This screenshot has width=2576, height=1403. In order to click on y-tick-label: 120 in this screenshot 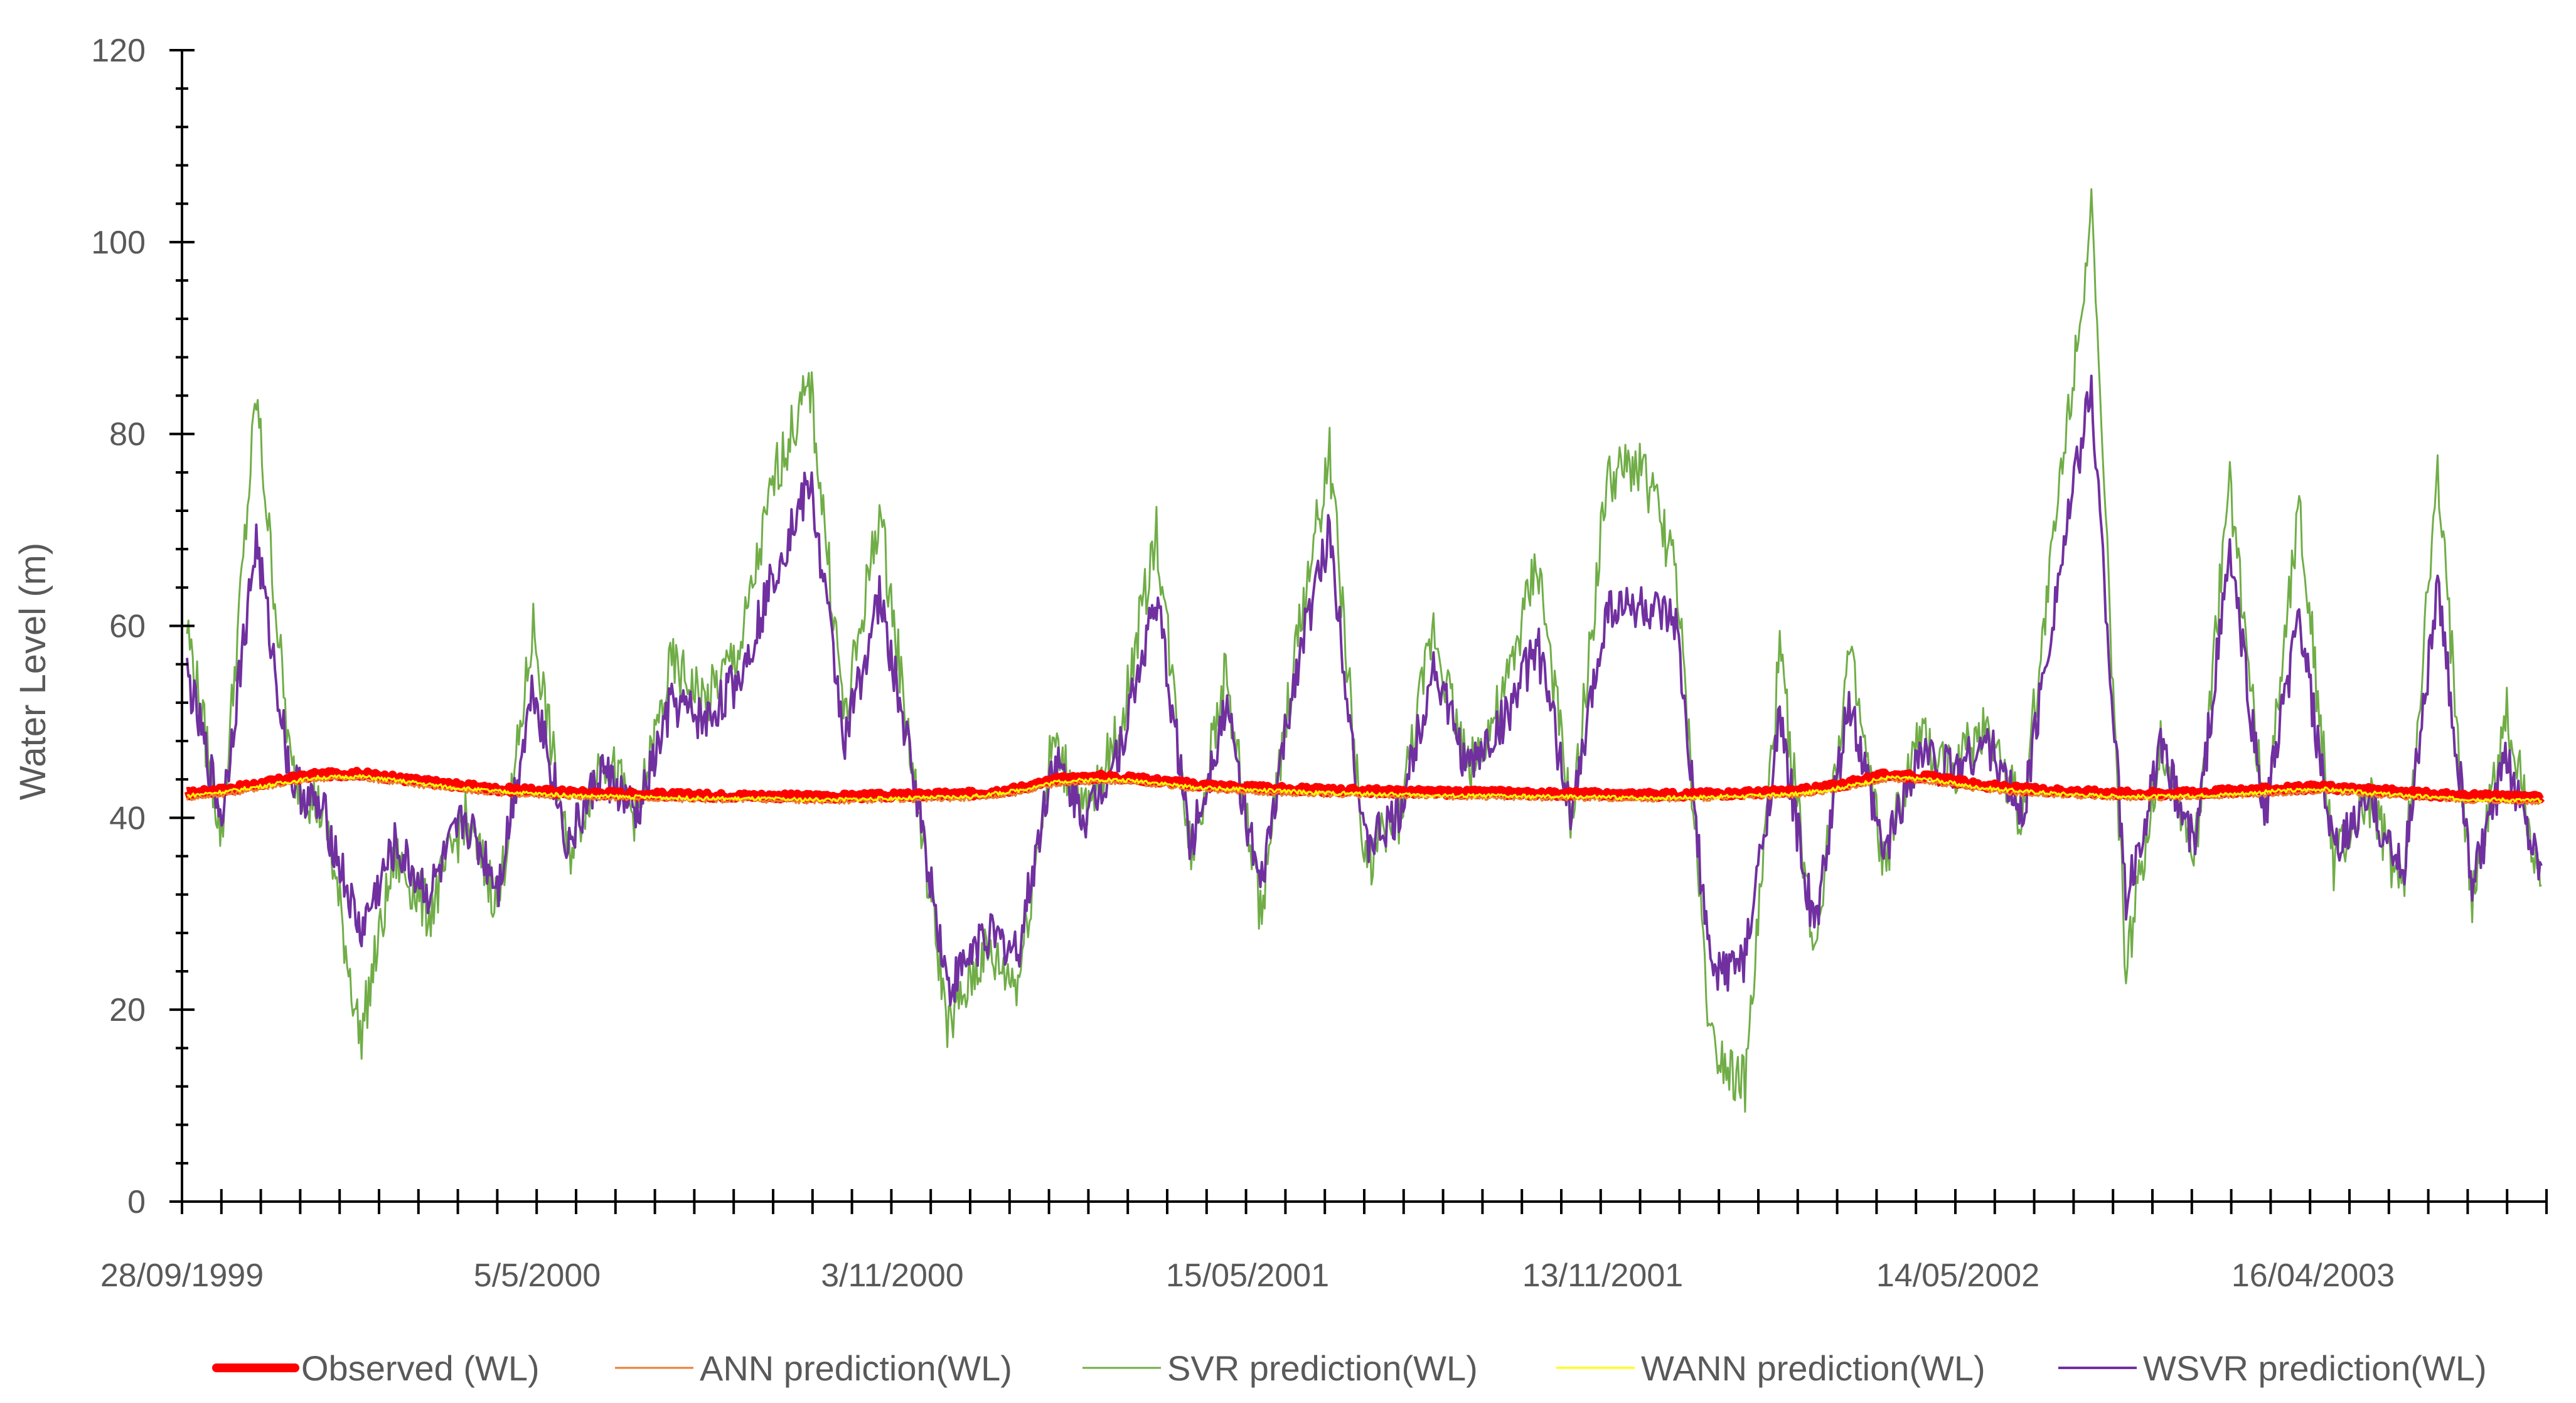, I will do `click(119, 51)`.